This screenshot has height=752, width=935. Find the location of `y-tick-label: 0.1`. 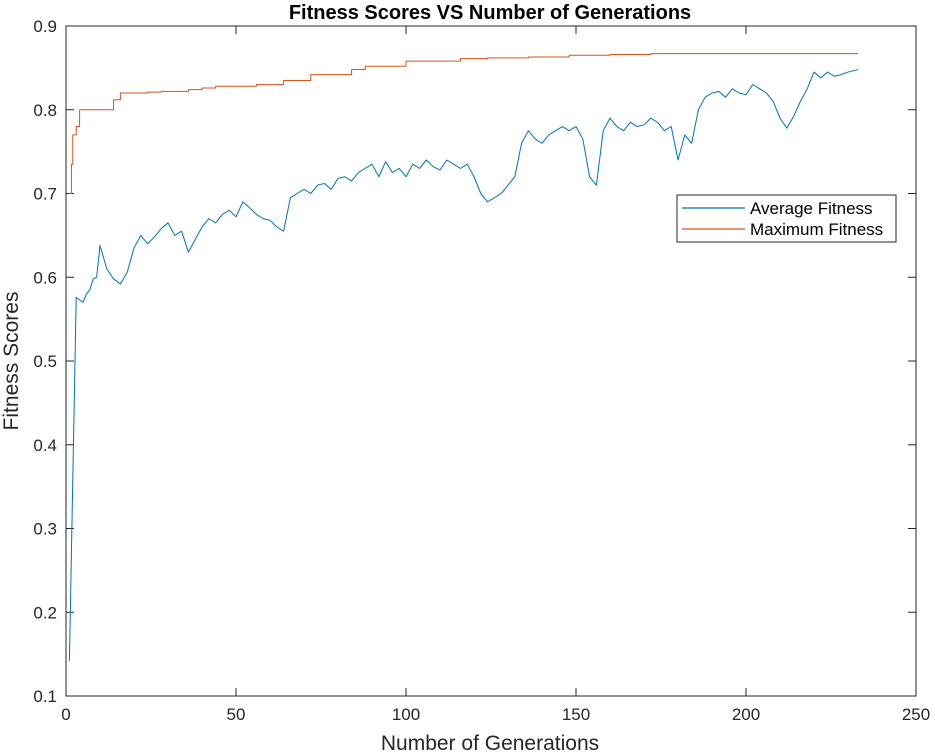

y-tick-label: 0.1 is located at coordinates (45, 696).